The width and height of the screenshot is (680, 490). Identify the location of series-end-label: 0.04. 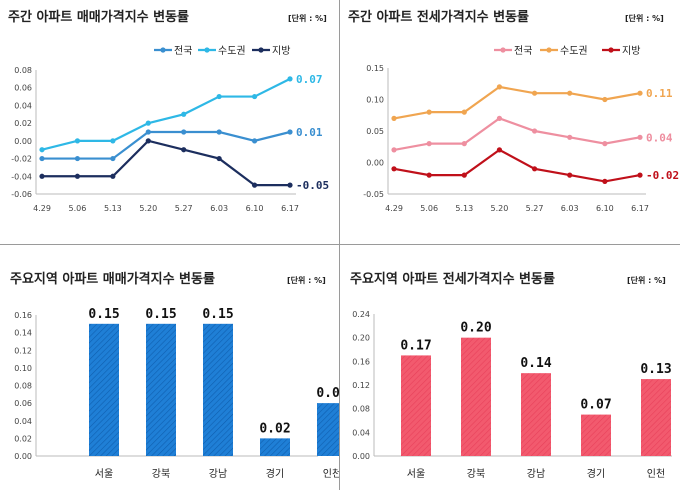
(659, 137).